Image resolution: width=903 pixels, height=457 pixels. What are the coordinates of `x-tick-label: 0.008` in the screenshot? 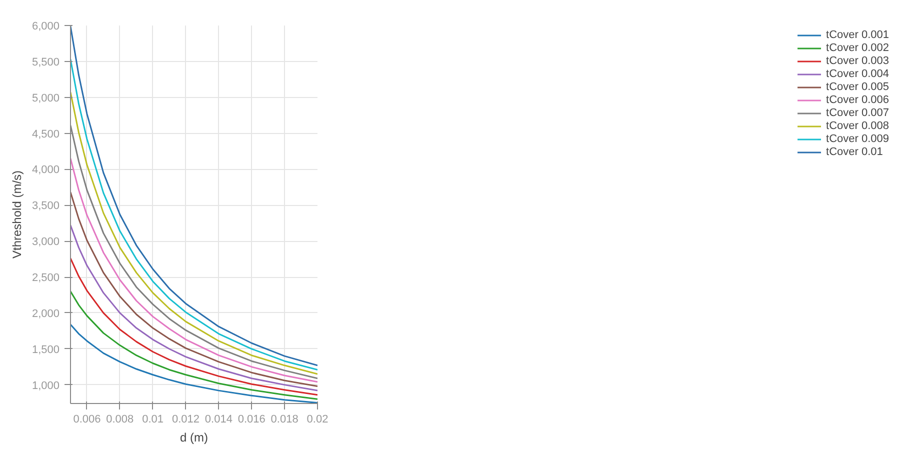 It's located at (120, 420).